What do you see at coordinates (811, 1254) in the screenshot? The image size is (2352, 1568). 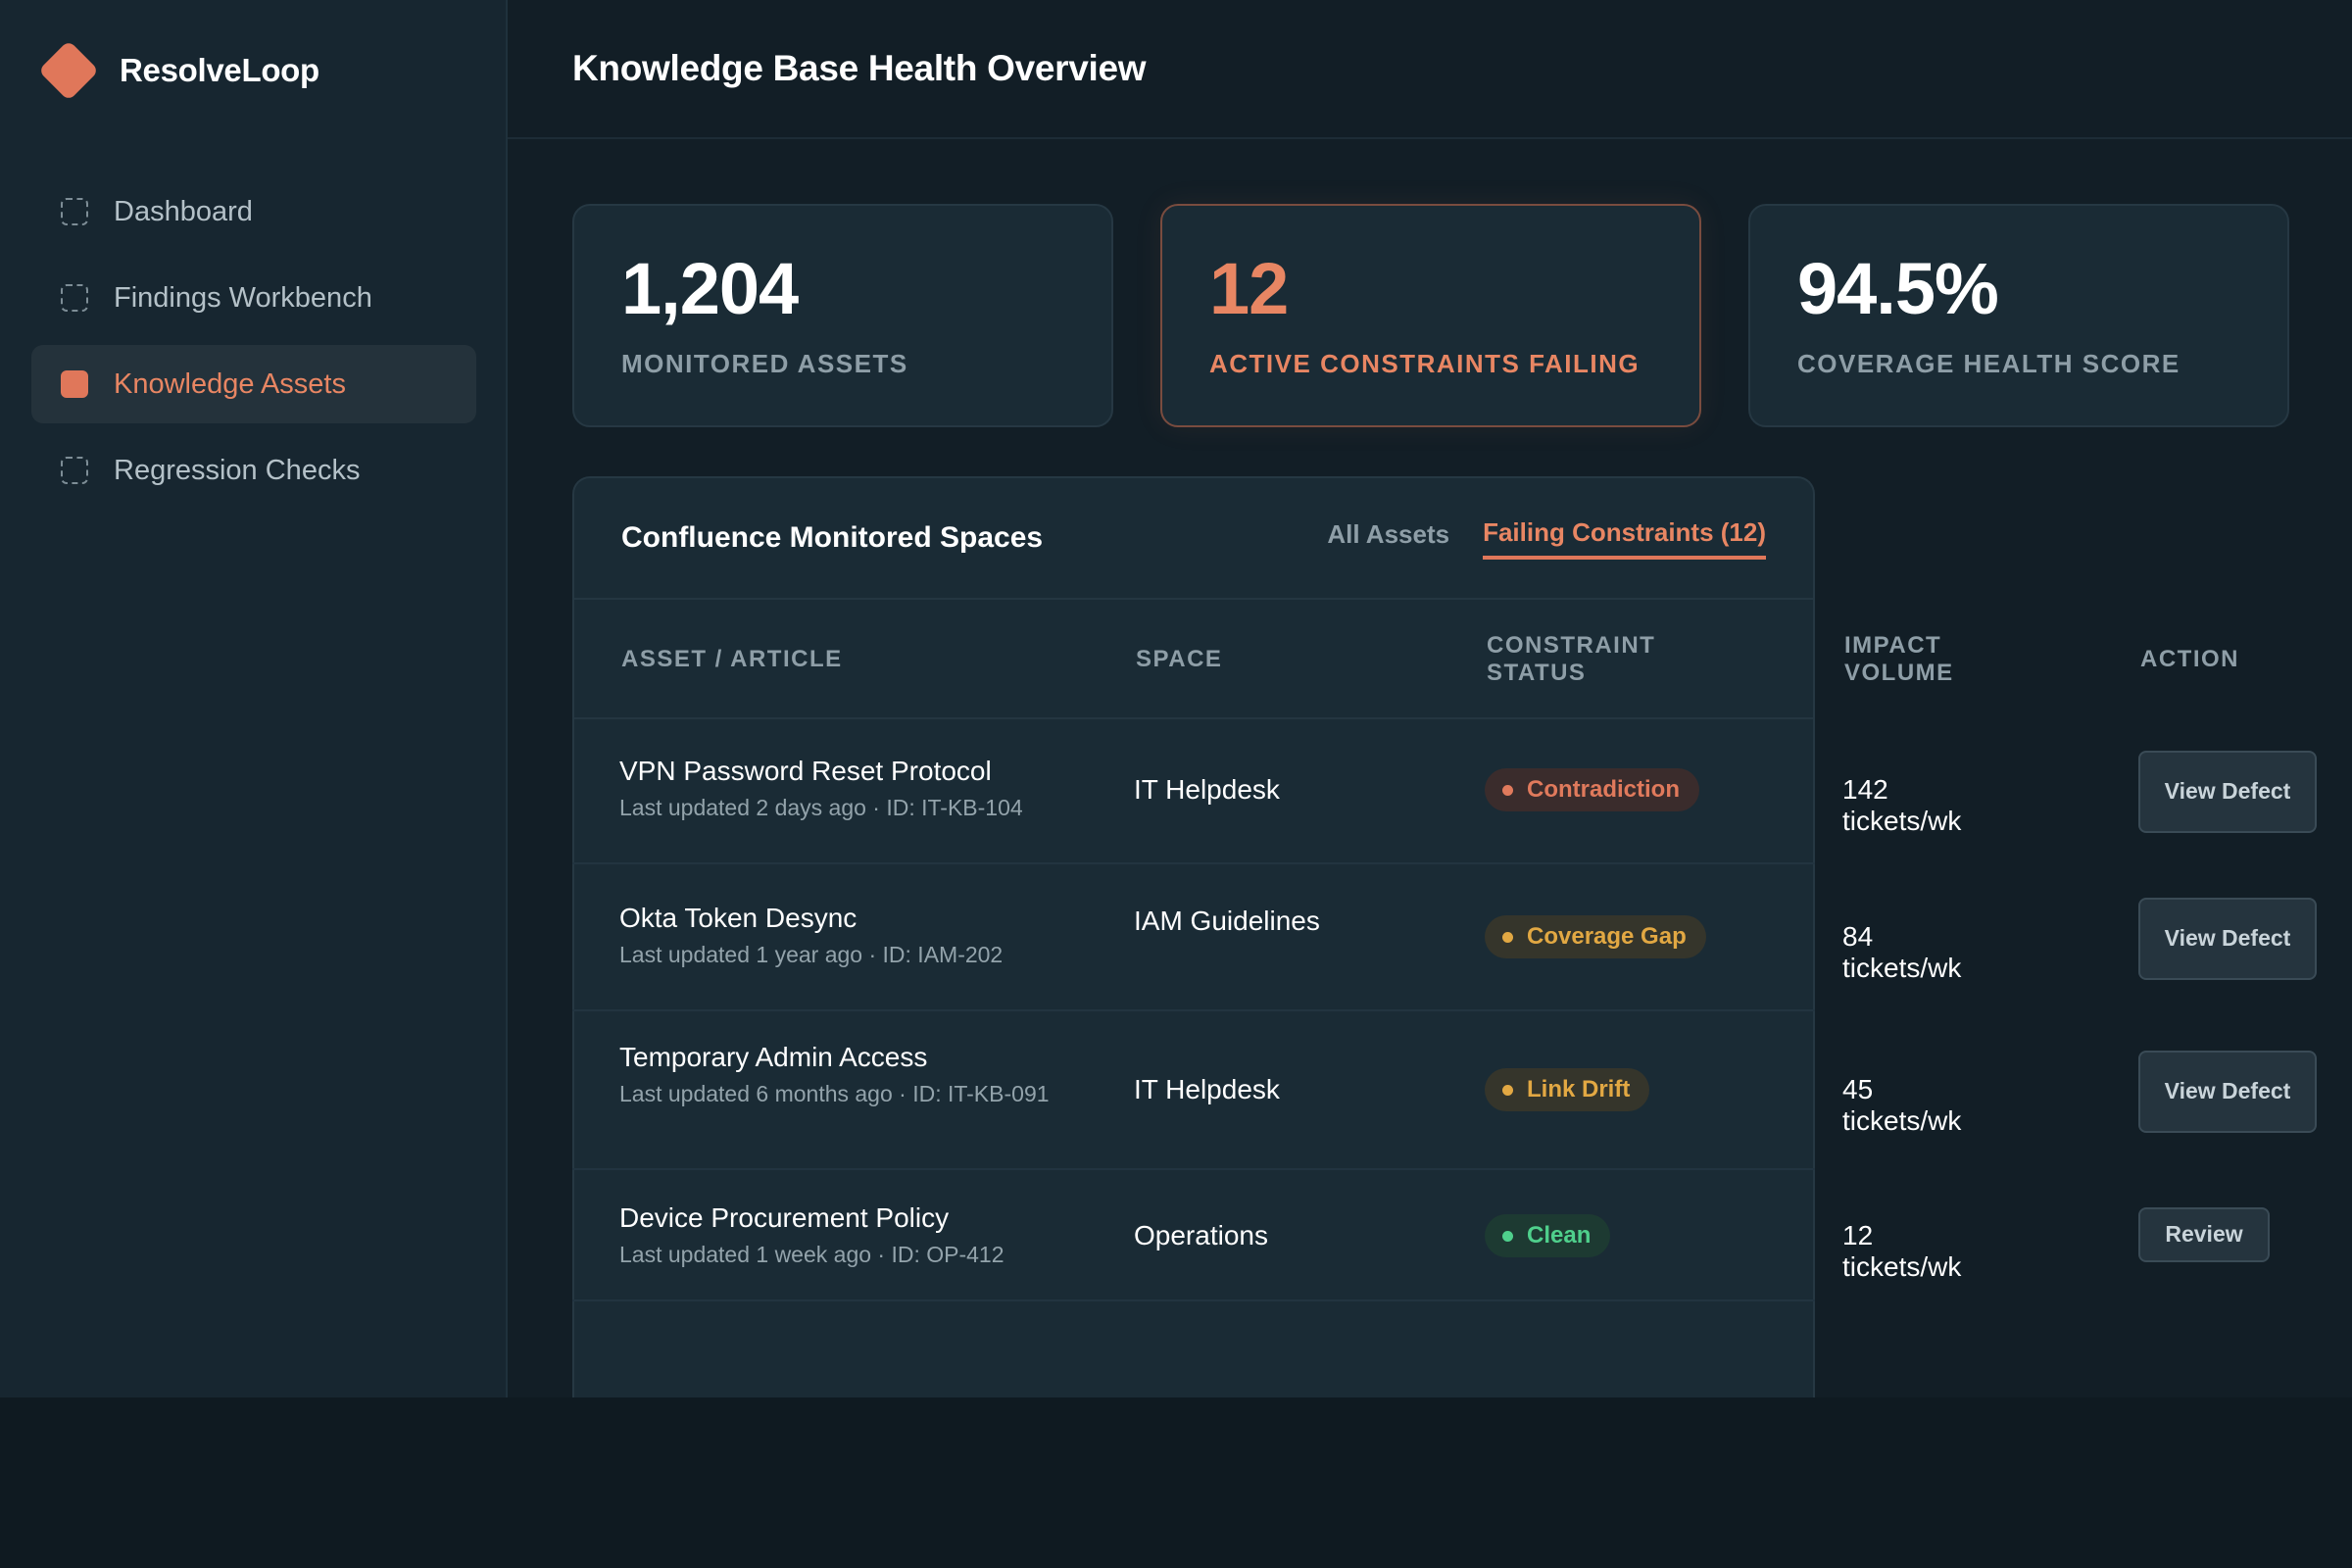 I see `asset-meta: Last updated 1 week ago · ID: OP-412` at bounding box center [811, 1254].